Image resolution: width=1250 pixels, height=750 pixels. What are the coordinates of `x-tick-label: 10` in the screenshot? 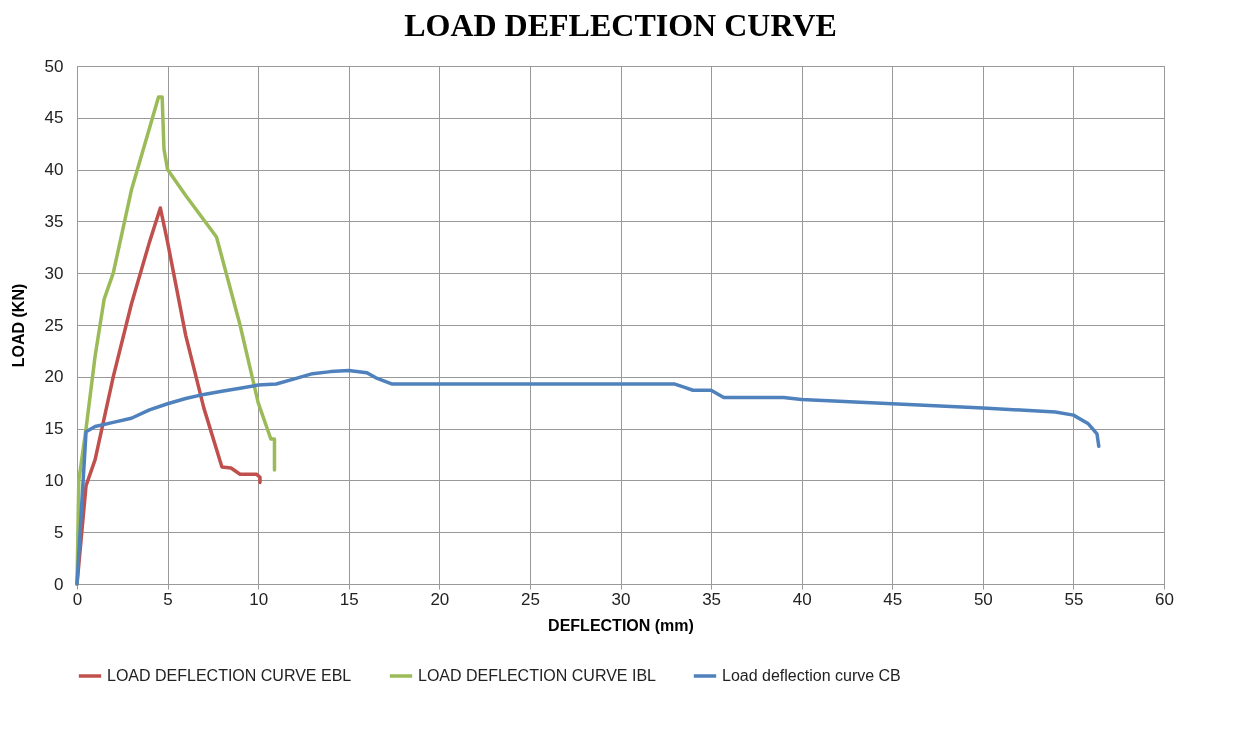 It's located at (259, 599).